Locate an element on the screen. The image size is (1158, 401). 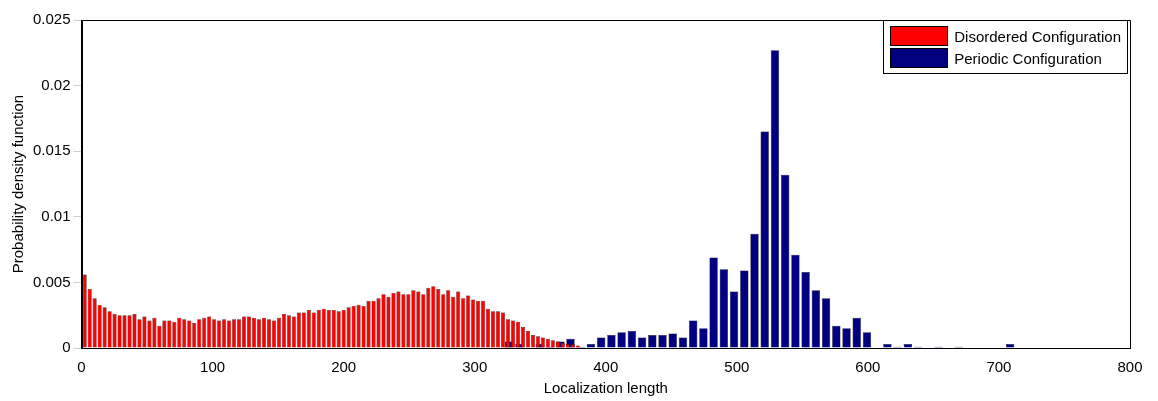
x-tick-label: 400 is located at coordinates (606, 367).